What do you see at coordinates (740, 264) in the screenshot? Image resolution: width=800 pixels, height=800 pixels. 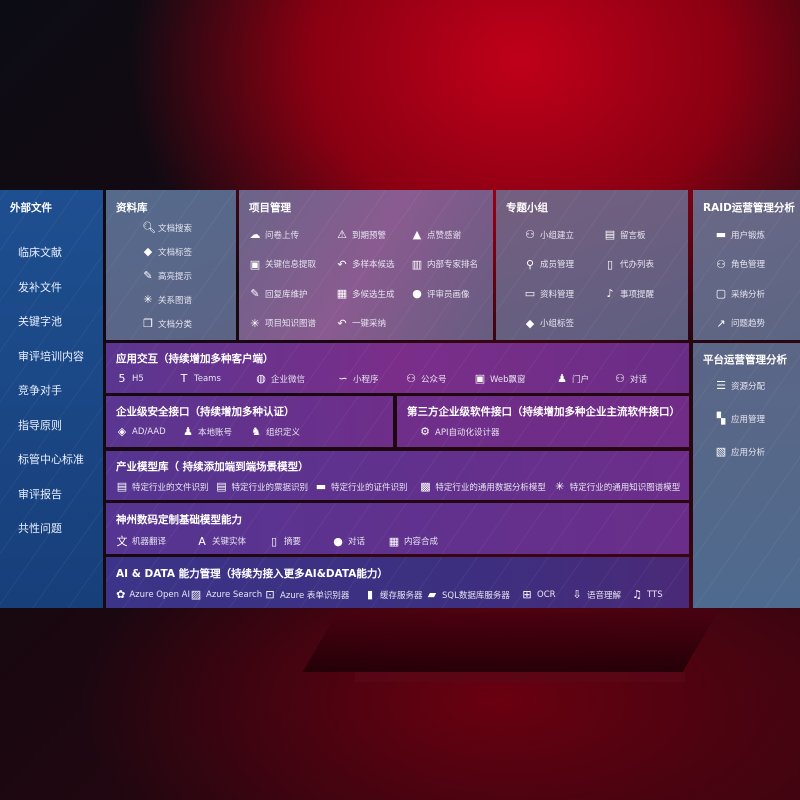 I see `item-users: ⚇ 角色管理` at bounding box center [740, 264].